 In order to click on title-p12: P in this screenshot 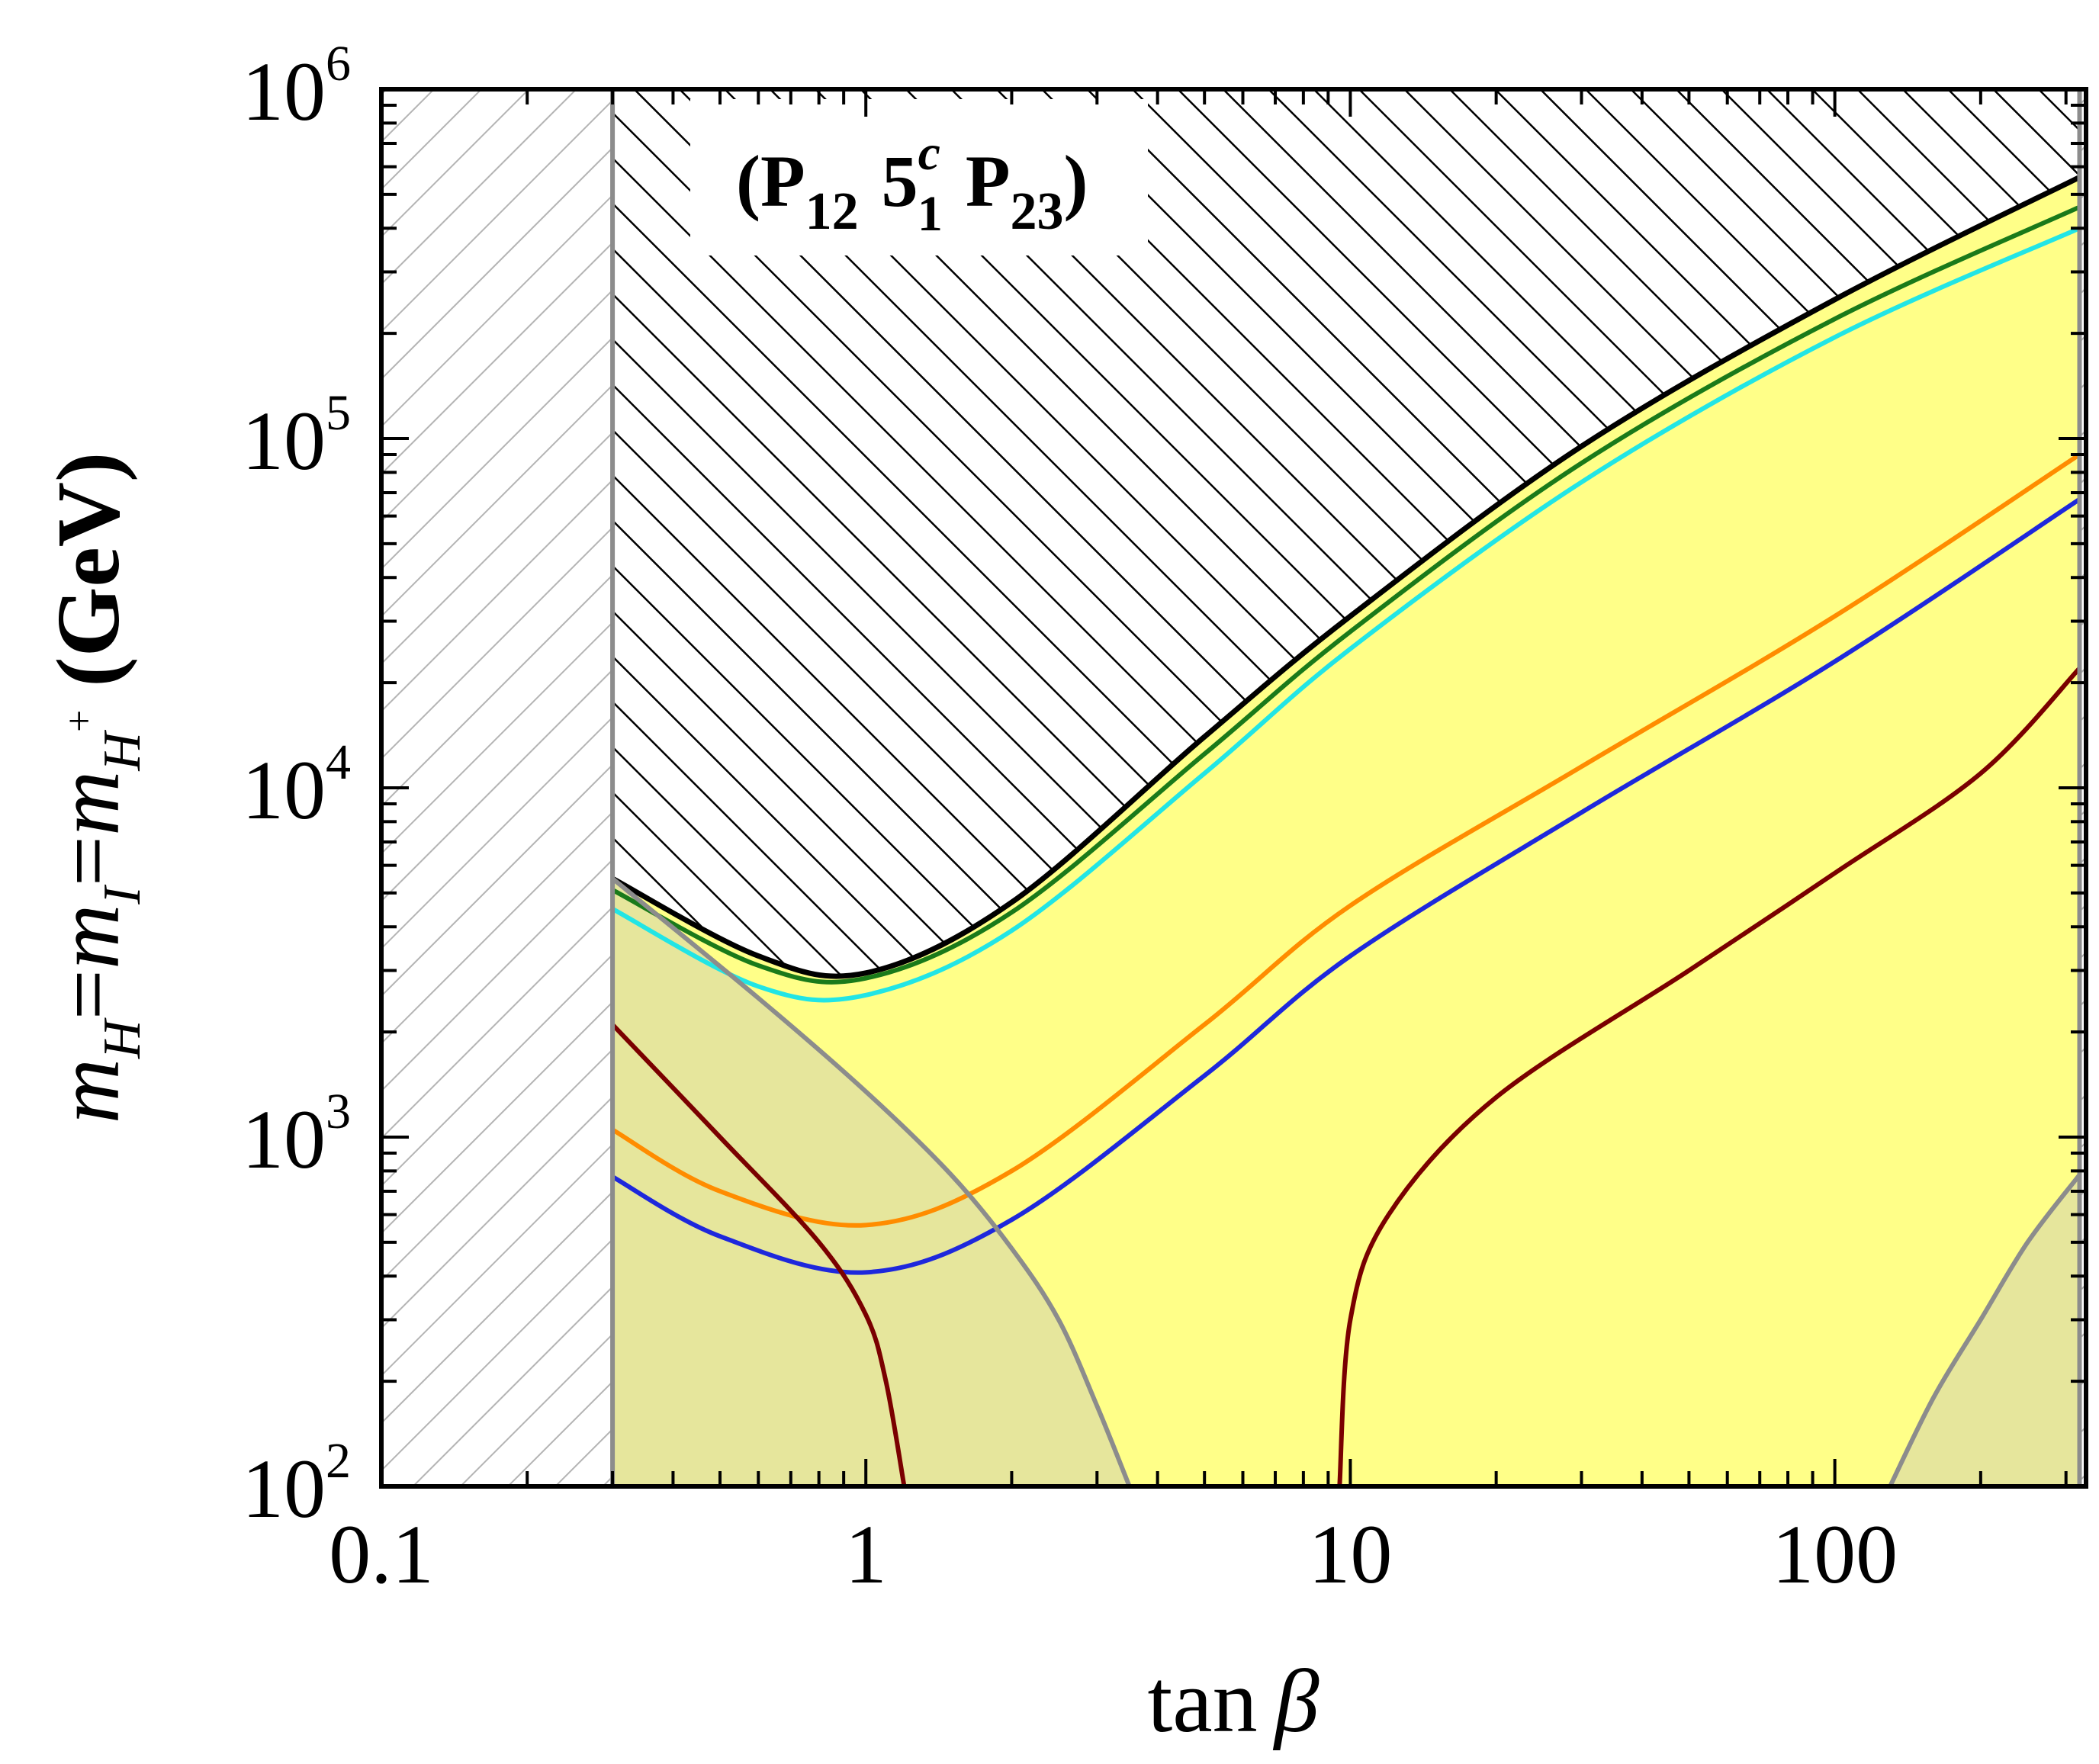, I will do `click(782, 181)`.